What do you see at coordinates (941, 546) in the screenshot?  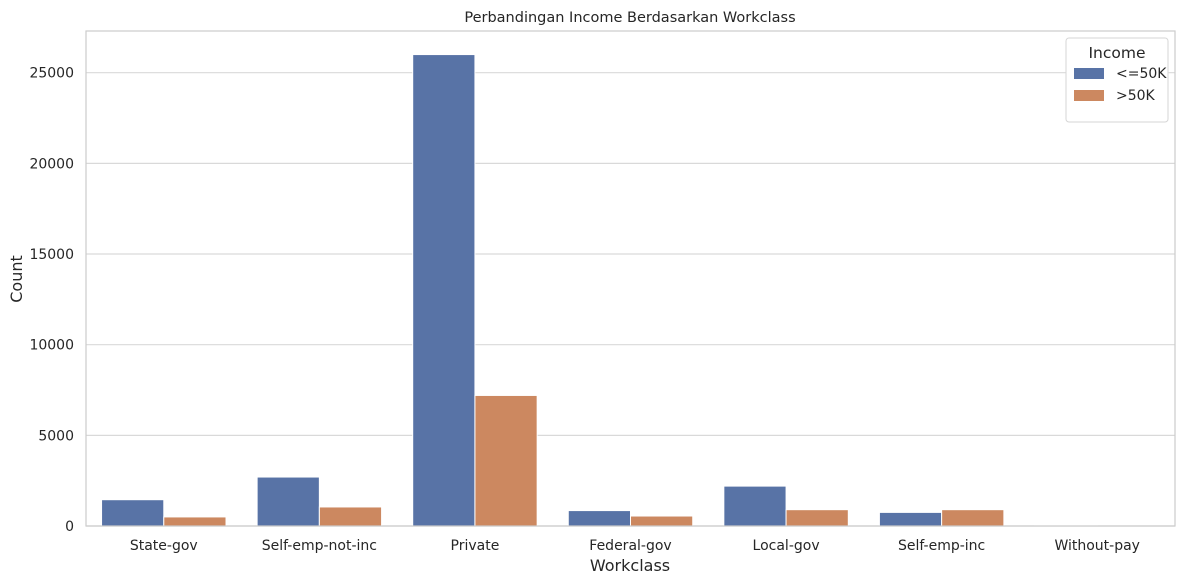 I see `x-tick-label: Self-emp-inc` at bounding box center [941, 546].